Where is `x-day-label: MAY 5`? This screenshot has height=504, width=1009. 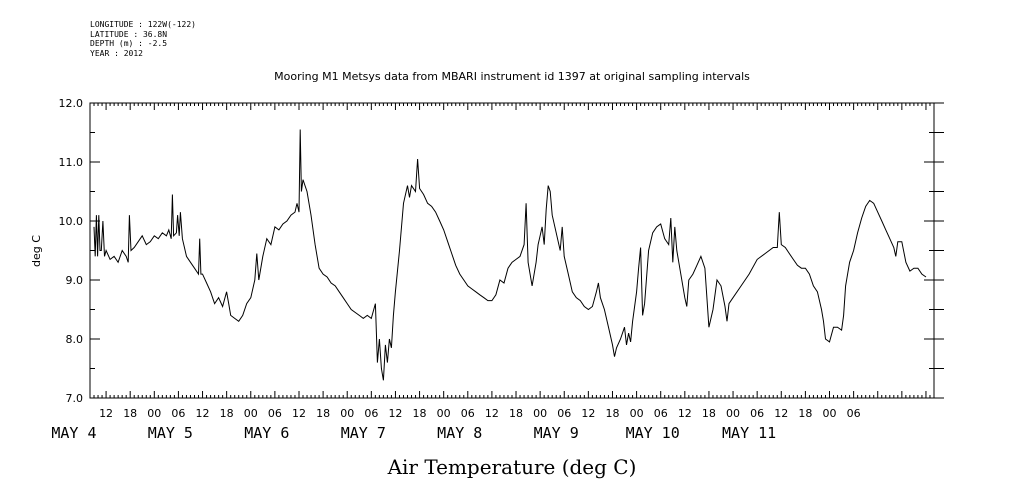 x-day-label: MAY 5 is located at coordinates (170, 433).